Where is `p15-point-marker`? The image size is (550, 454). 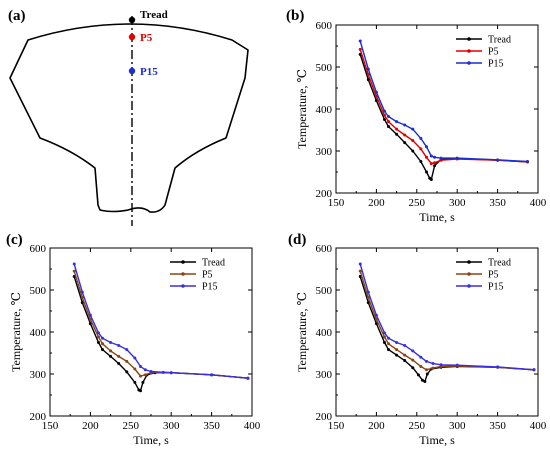
p15-point-marker is located at coordinates (132, 71).